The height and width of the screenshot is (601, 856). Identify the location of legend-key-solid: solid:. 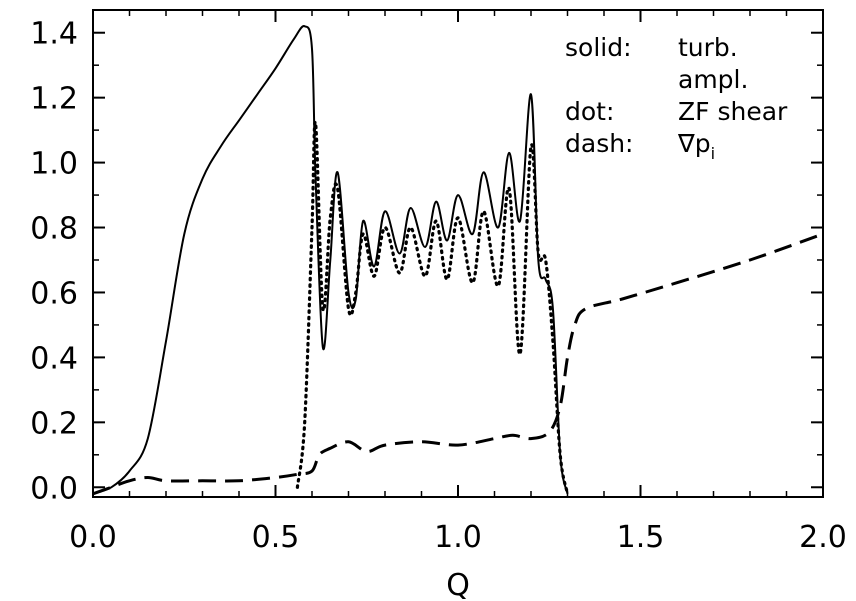
(598, 47).